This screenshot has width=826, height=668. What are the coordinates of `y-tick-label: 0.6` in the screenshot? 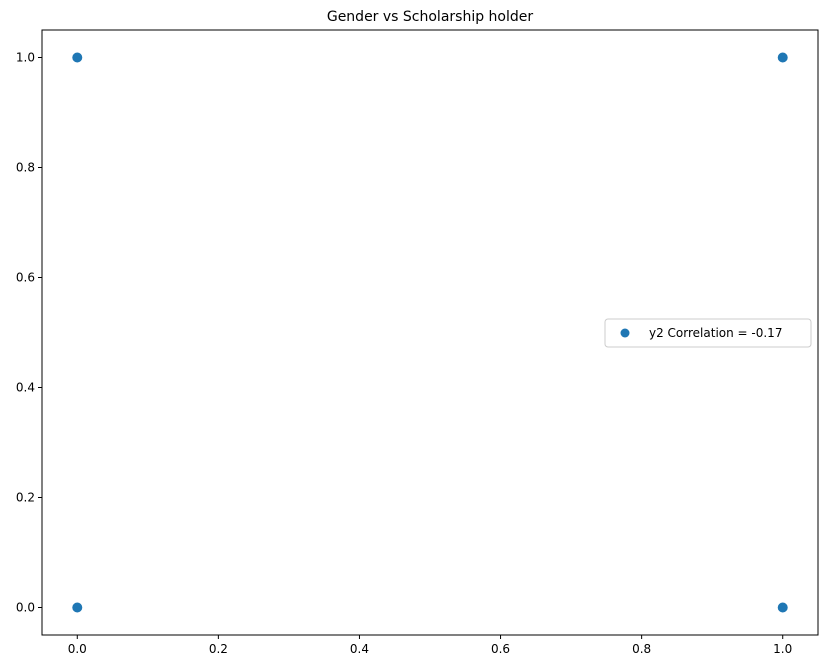 It's located at (25, 278).